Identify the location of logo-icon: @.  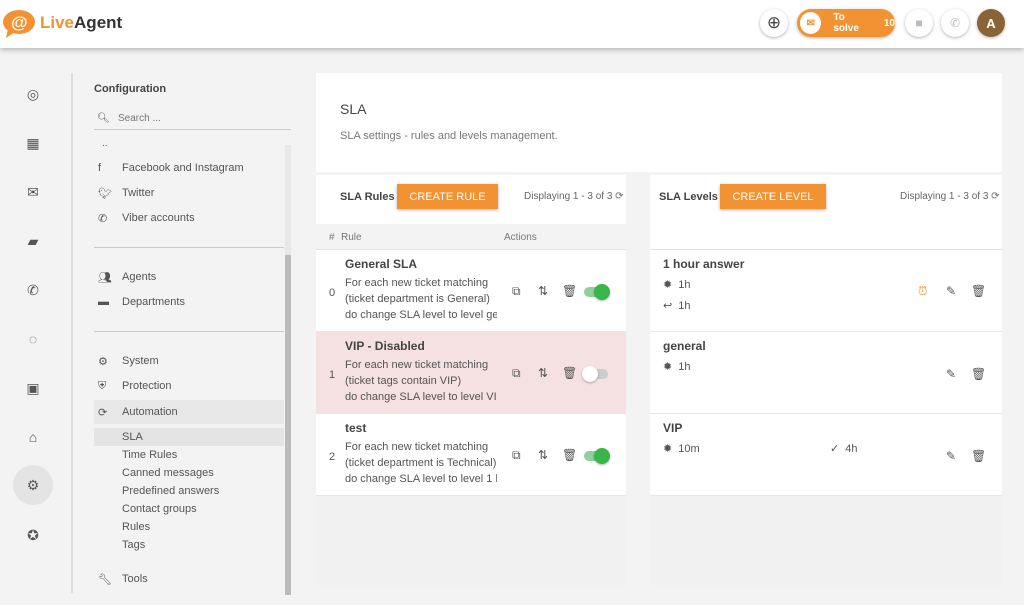
(19, 24).